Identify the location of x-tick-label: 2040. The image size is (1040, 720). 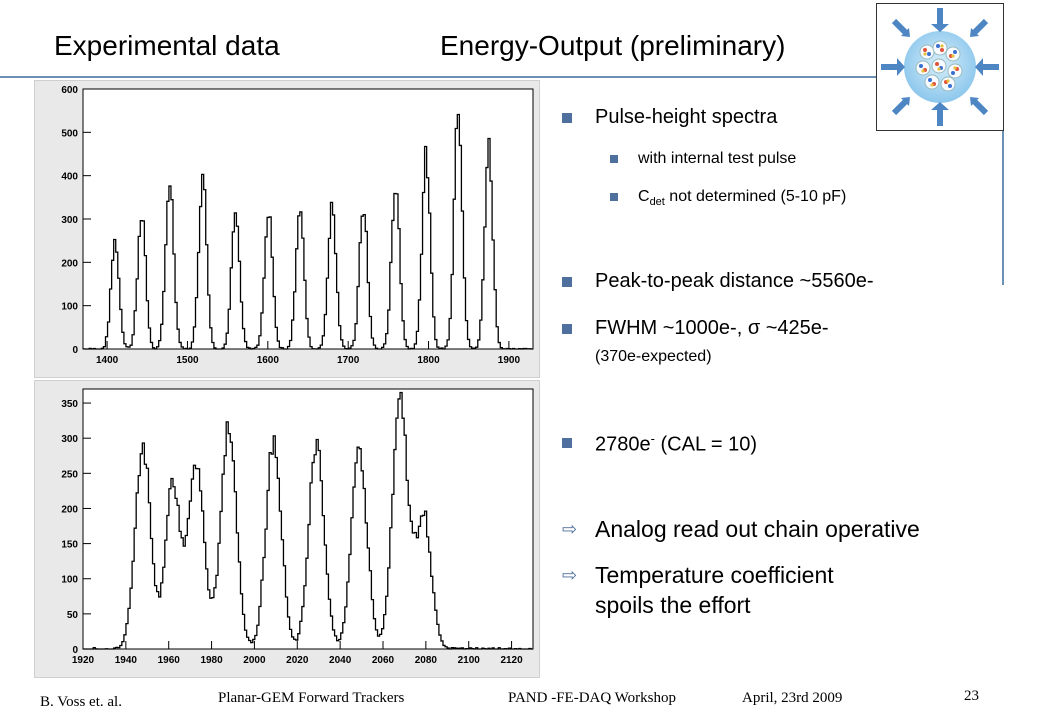
(340, 660).